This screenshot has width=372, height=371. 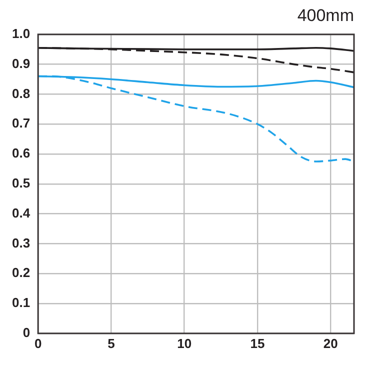 What do you see at coordinates (21, 182) in the screenshot?
I see `y-tick-label: 0.5` at bounding box center [21, 182].